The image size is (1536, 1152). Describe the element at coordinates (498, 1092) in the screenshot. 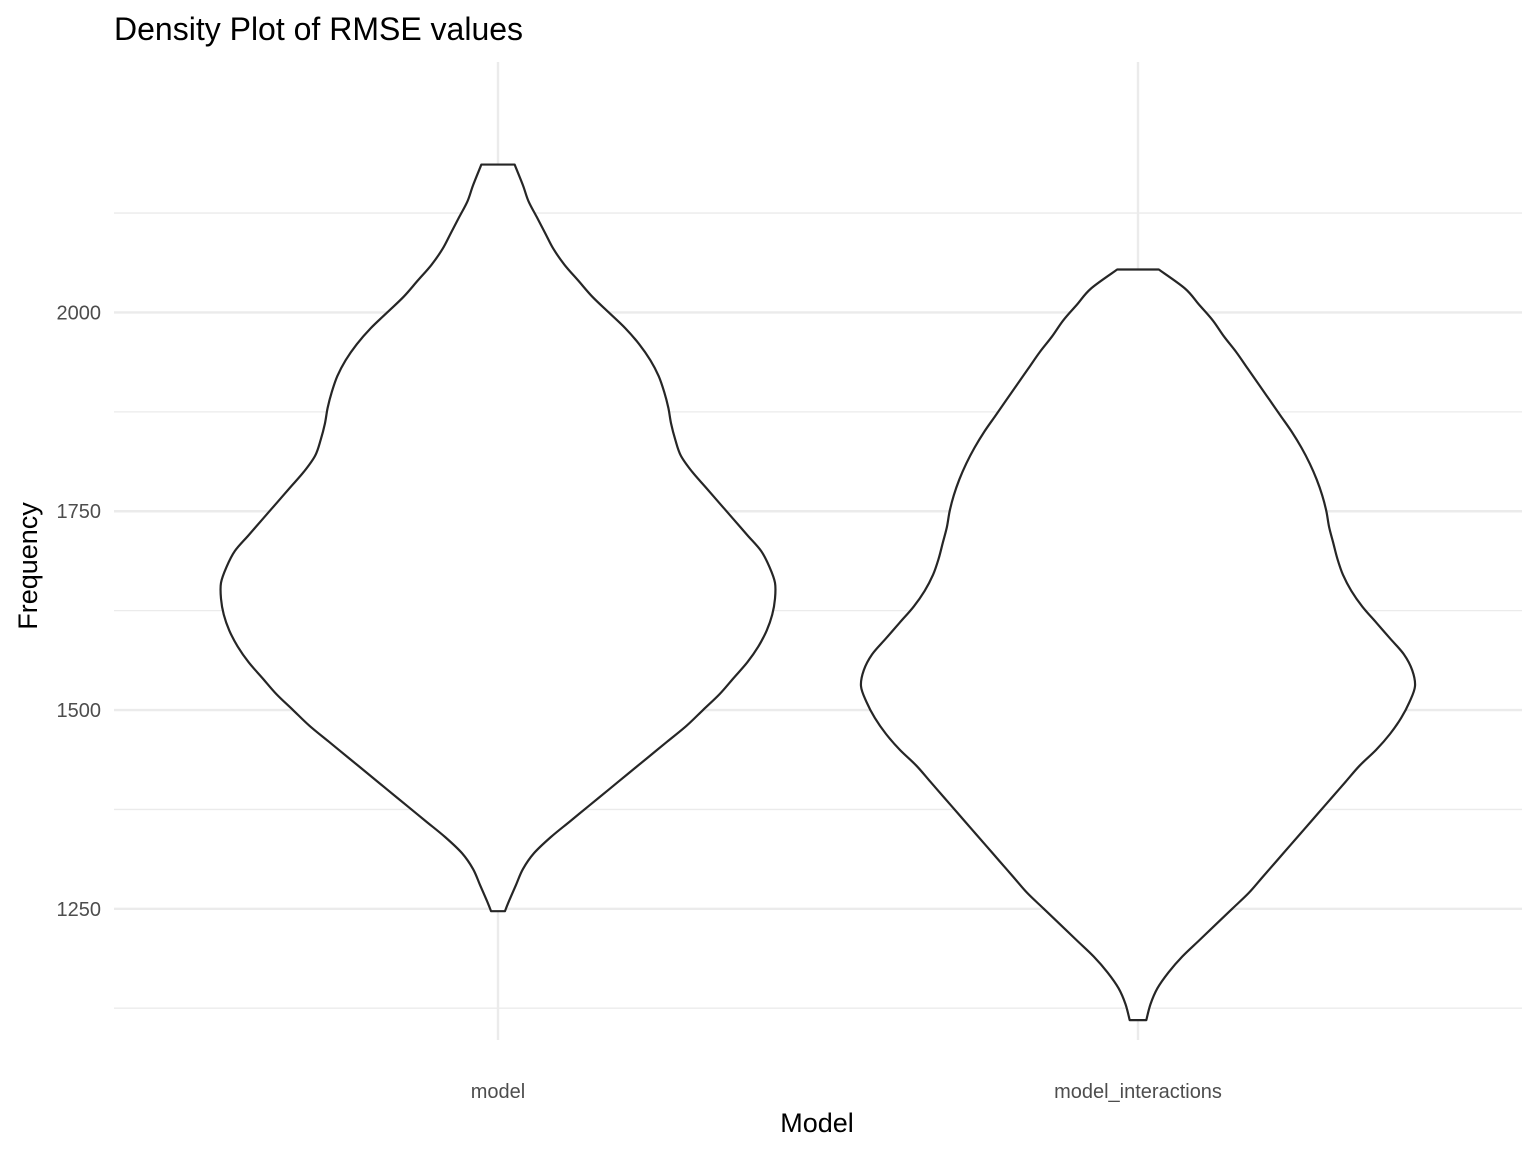

I see `x-tick-label-model: model` at that location.